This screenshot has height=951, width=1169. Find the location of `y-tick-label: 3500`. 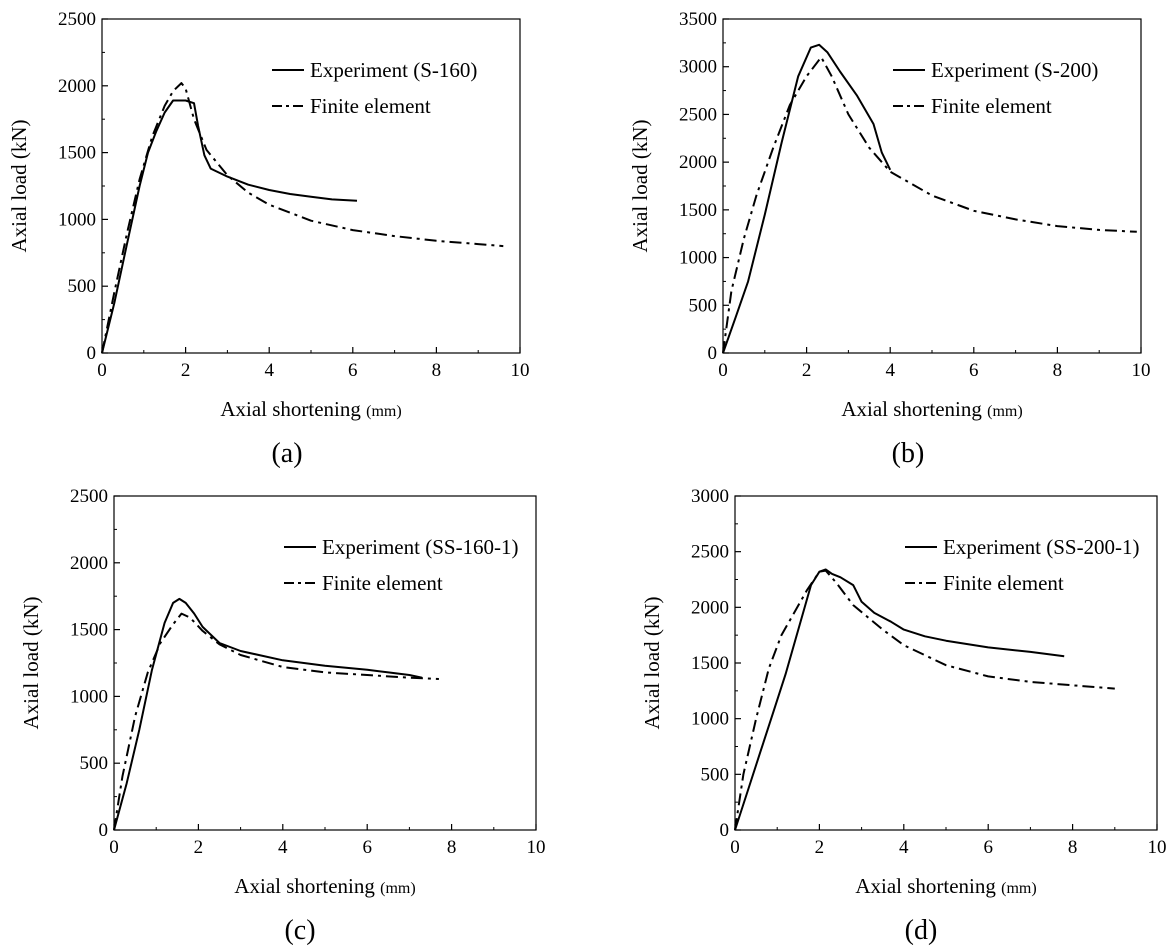

y-tick-label: 3500 is located at coordinates (698, 19).